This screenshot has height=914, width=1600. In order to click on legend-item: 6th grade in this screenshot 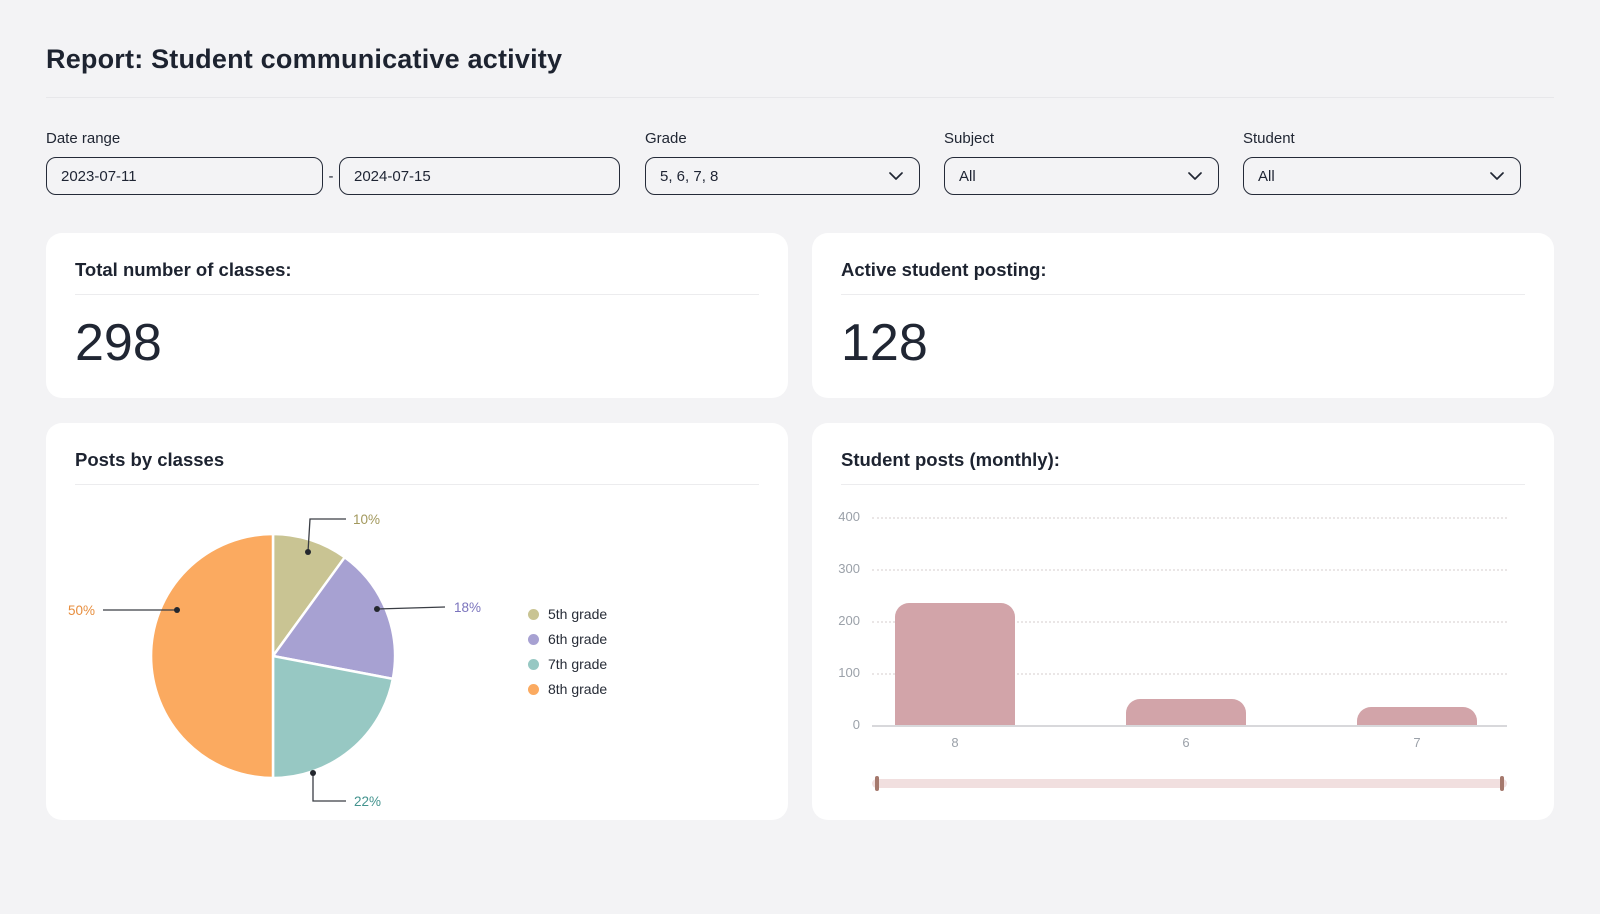, I will do `click(567, 639)`.